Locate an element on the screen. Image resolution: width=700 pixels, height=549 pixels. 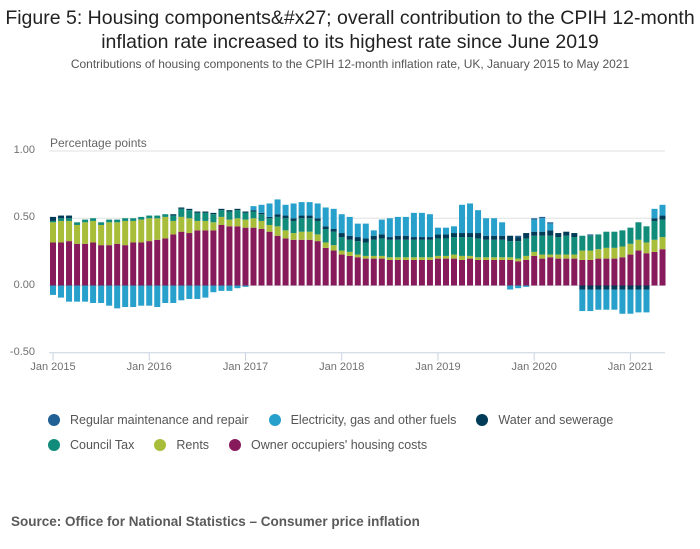
x-tick-label: Jan 2016 is located at coordinates (149, 367).